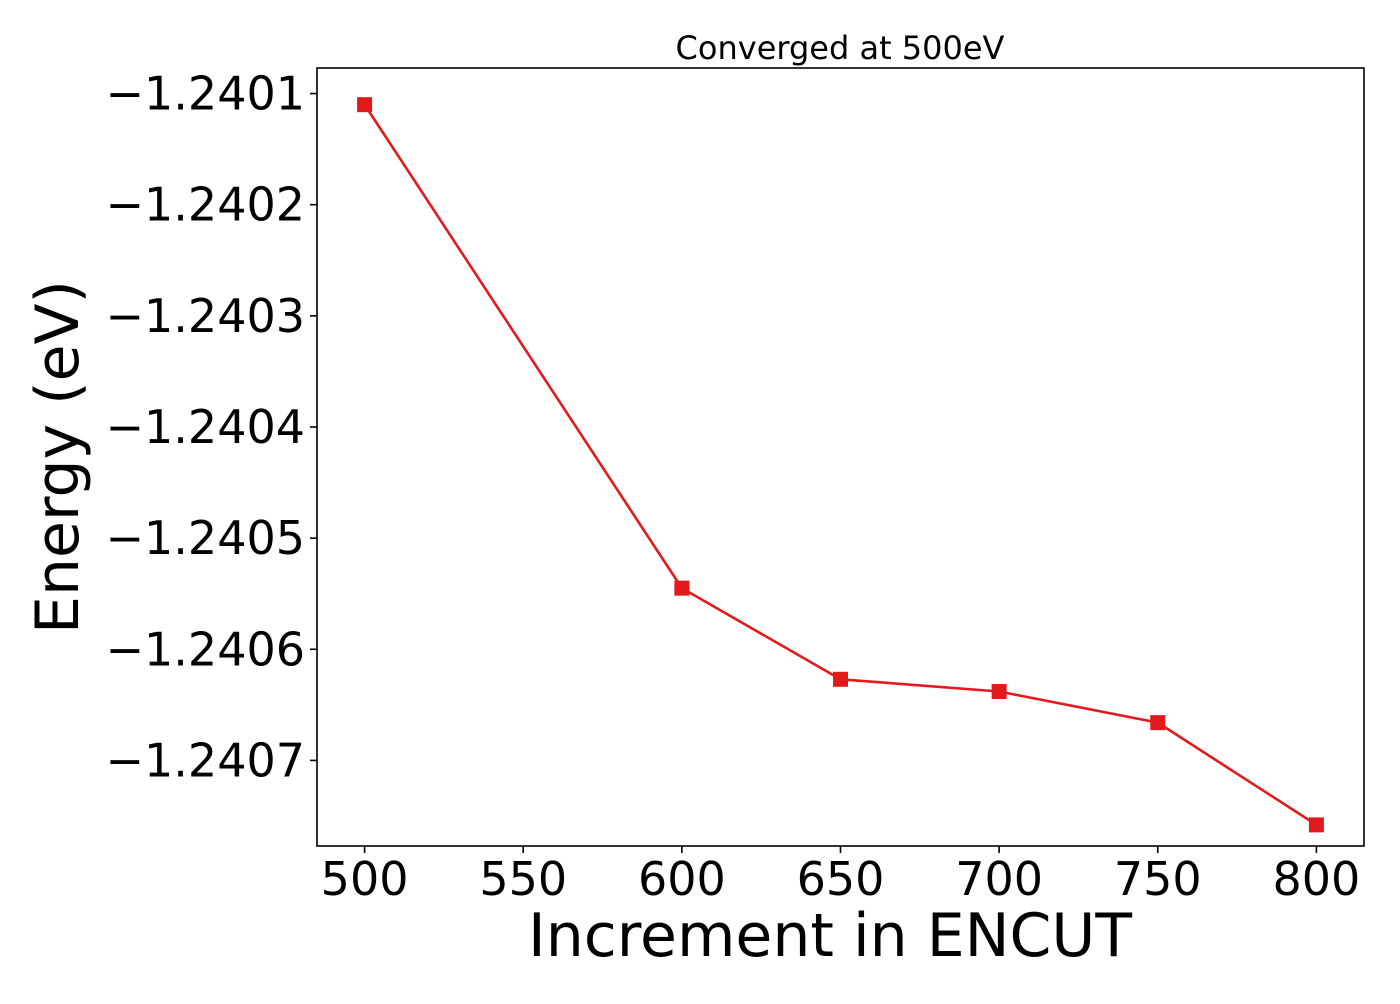 This screenshot has width=1400, height=1004. I want to click on x-tick-label: 550, so click(523, 879).